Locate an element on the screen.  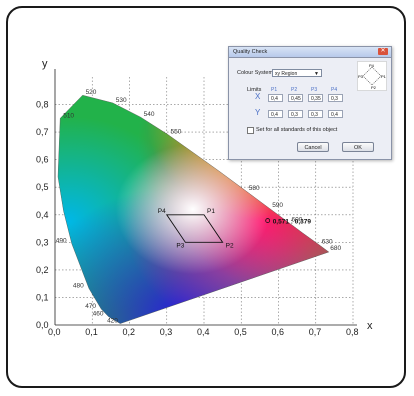
x-p3-field: 0,35 is located at coordinates (315, 98).